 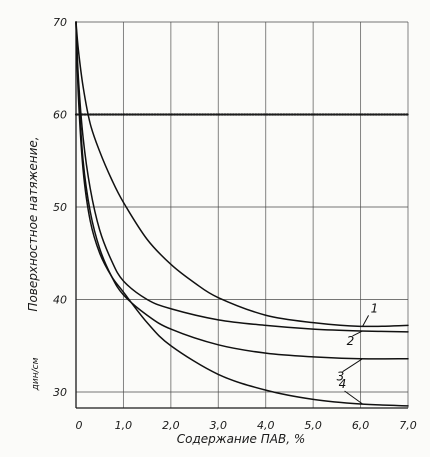 I want to click on x-tick-label: 4,0, so click(x=266, y=425).